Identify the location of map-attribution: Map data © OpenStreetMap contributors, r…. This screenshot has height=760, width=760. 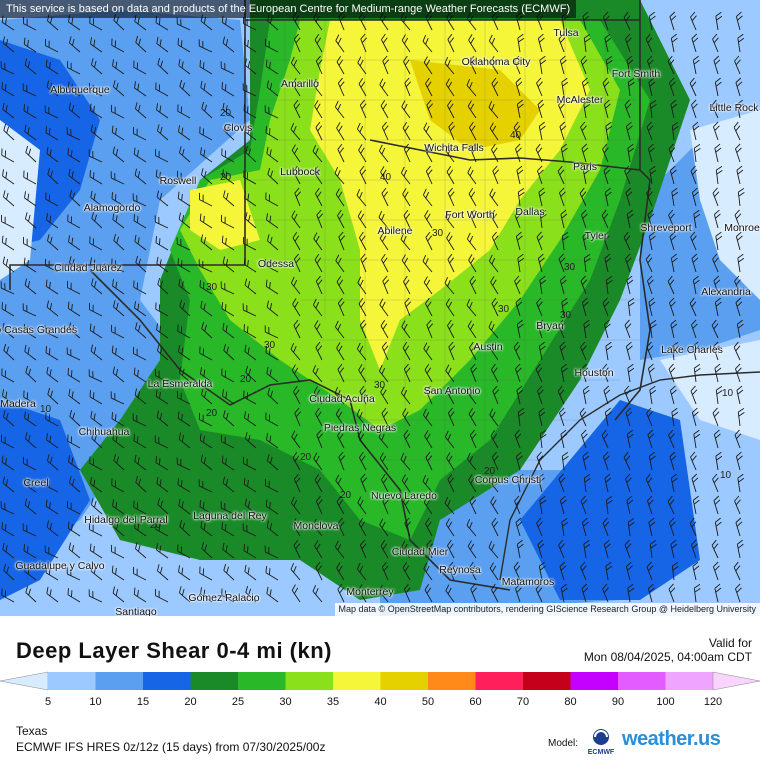
(547, 609).